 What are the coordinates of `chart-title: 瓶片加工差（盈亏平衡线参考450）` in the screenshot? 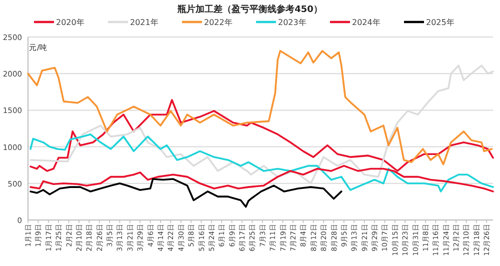 It's located at (249, 9).